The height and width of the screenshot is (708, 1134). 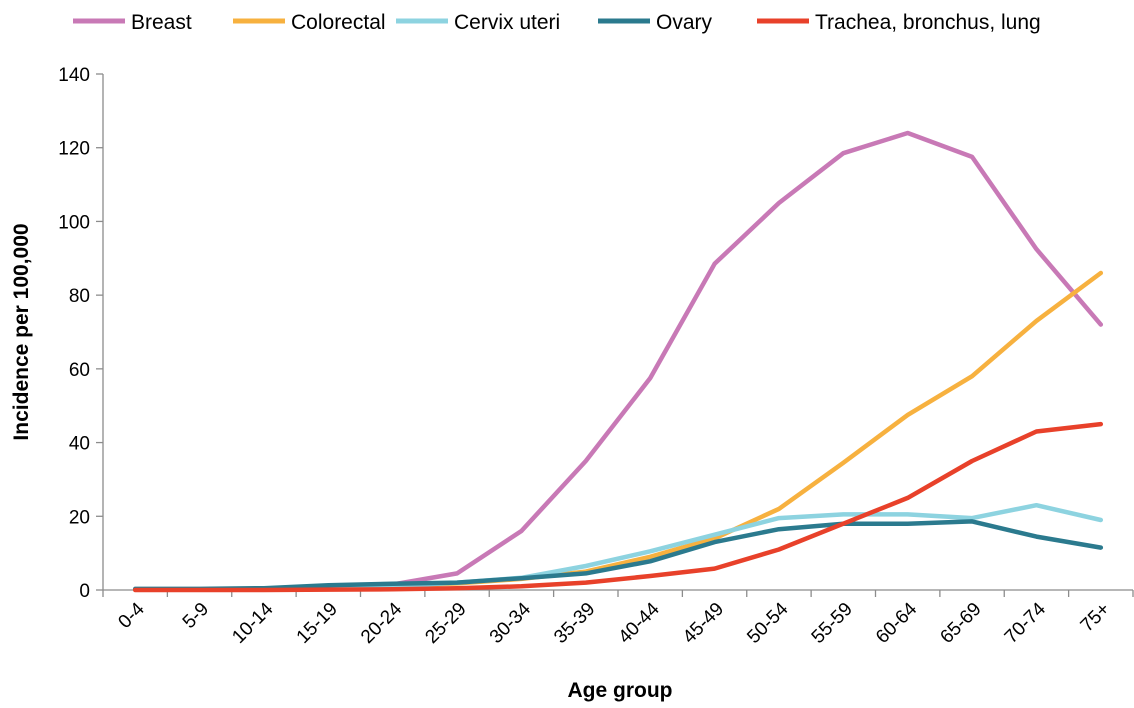 What do you see at coordinates (196, 616) in the screenshot?
I see `x-tick-label: 5-9` at bounding box center [196, 616].